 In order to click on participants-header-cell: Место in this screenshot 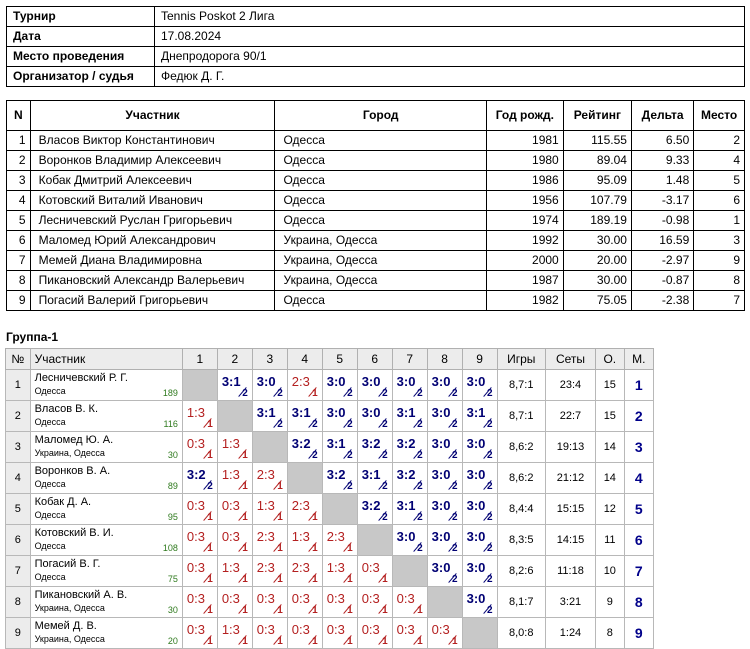, I will do `click(719, 115)`.